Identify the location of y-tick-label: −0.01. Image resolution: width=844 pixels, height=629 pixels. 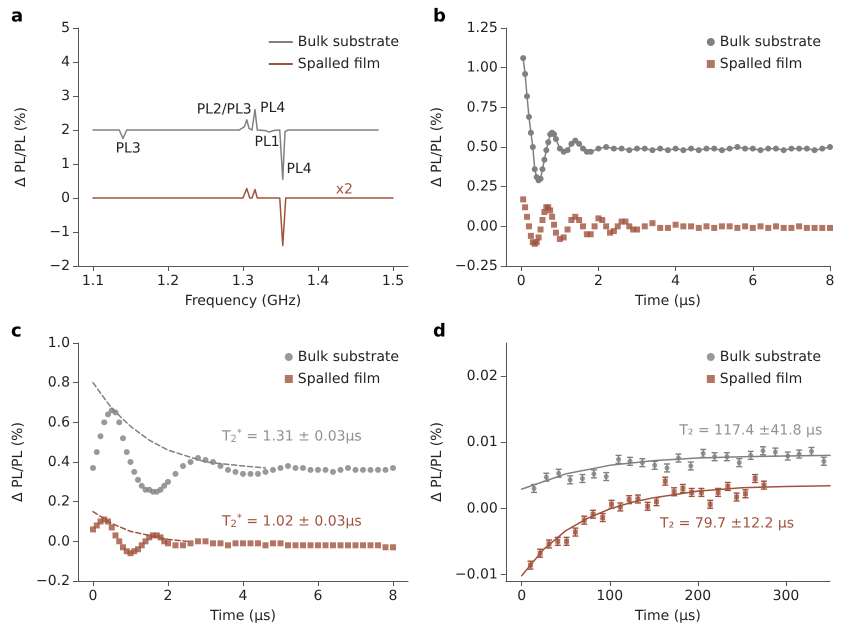
(476, 574).